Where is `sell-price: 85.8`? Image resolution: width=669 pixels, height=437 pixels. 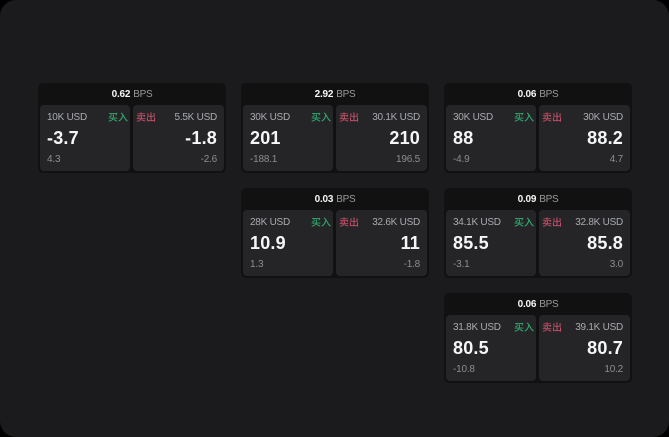 sell-price: 85.8 is located at coordinates (605, 243).